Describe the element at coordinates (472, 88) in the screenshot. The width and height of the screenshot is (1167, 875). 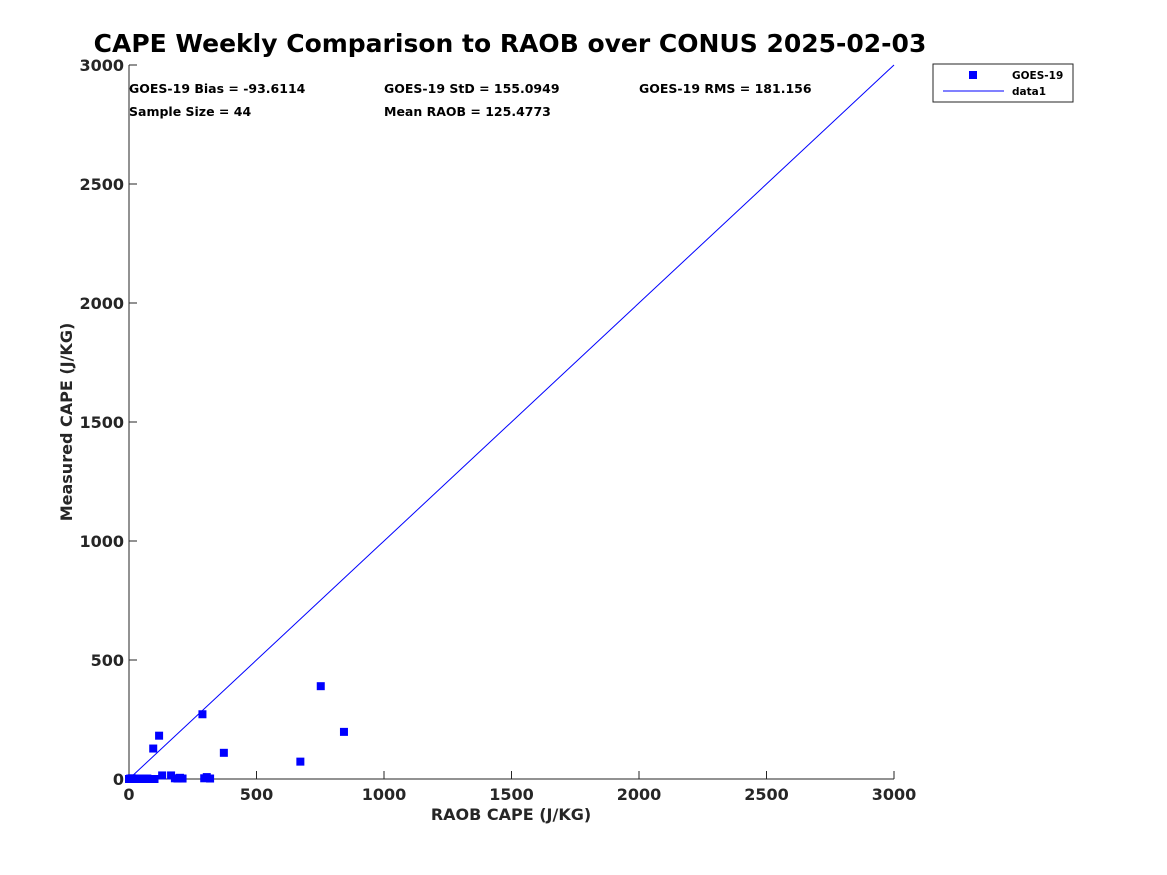
I see `stat-std: GOES-19 StD = 155.0949` at that location.